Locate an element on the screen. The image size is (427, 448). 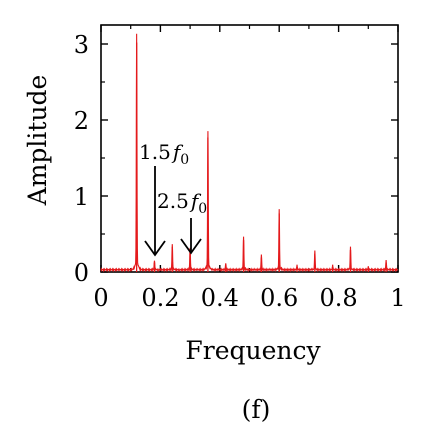
annotation-1.5f0-label: 1.5 f0 is located at coordinates (164, 154).